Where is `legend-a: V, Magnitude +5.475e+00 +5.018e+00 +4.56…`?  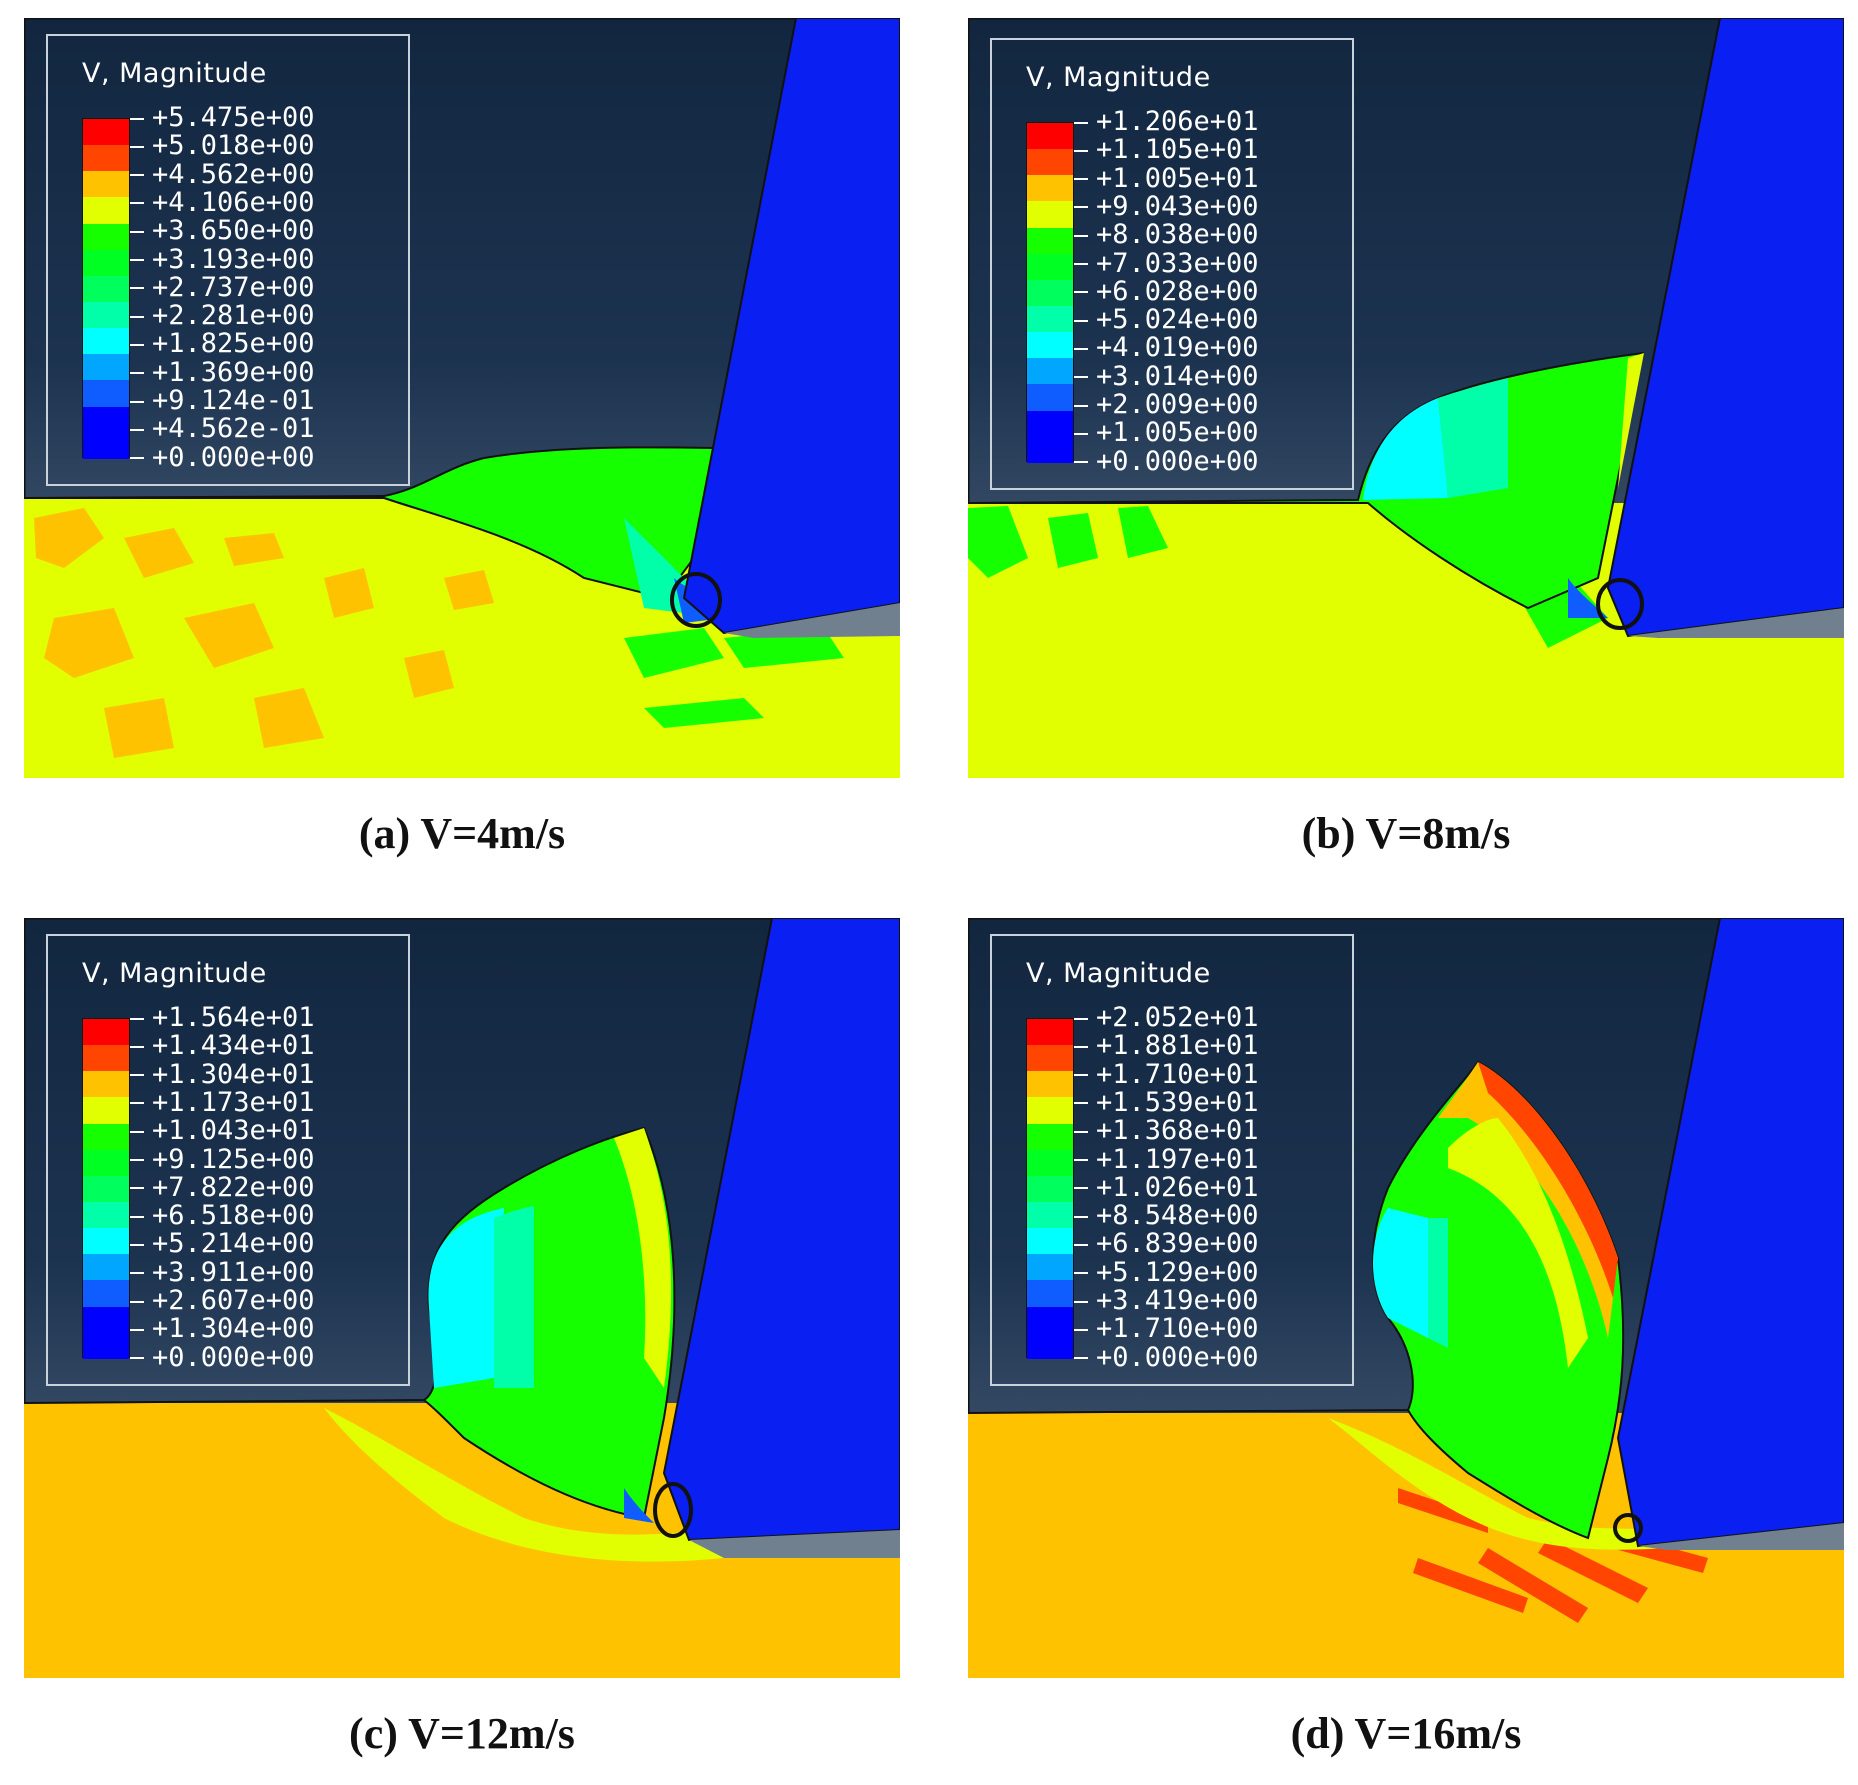 legend-a: V, Magnitude +5.475e+00 +5.018e+00 +4.56… is located at coordinates (228, 260).